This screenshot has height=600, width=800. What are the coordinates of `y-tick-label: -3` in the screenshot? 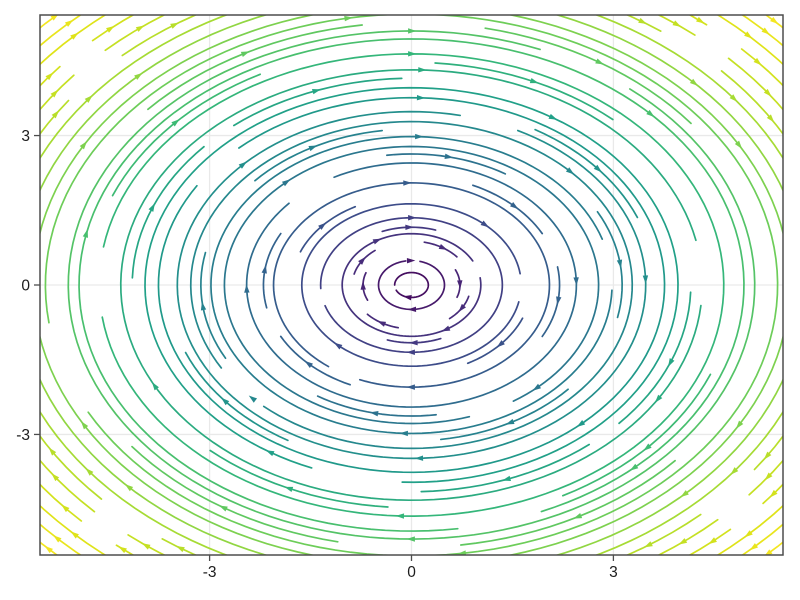 It's located at (23, 435).